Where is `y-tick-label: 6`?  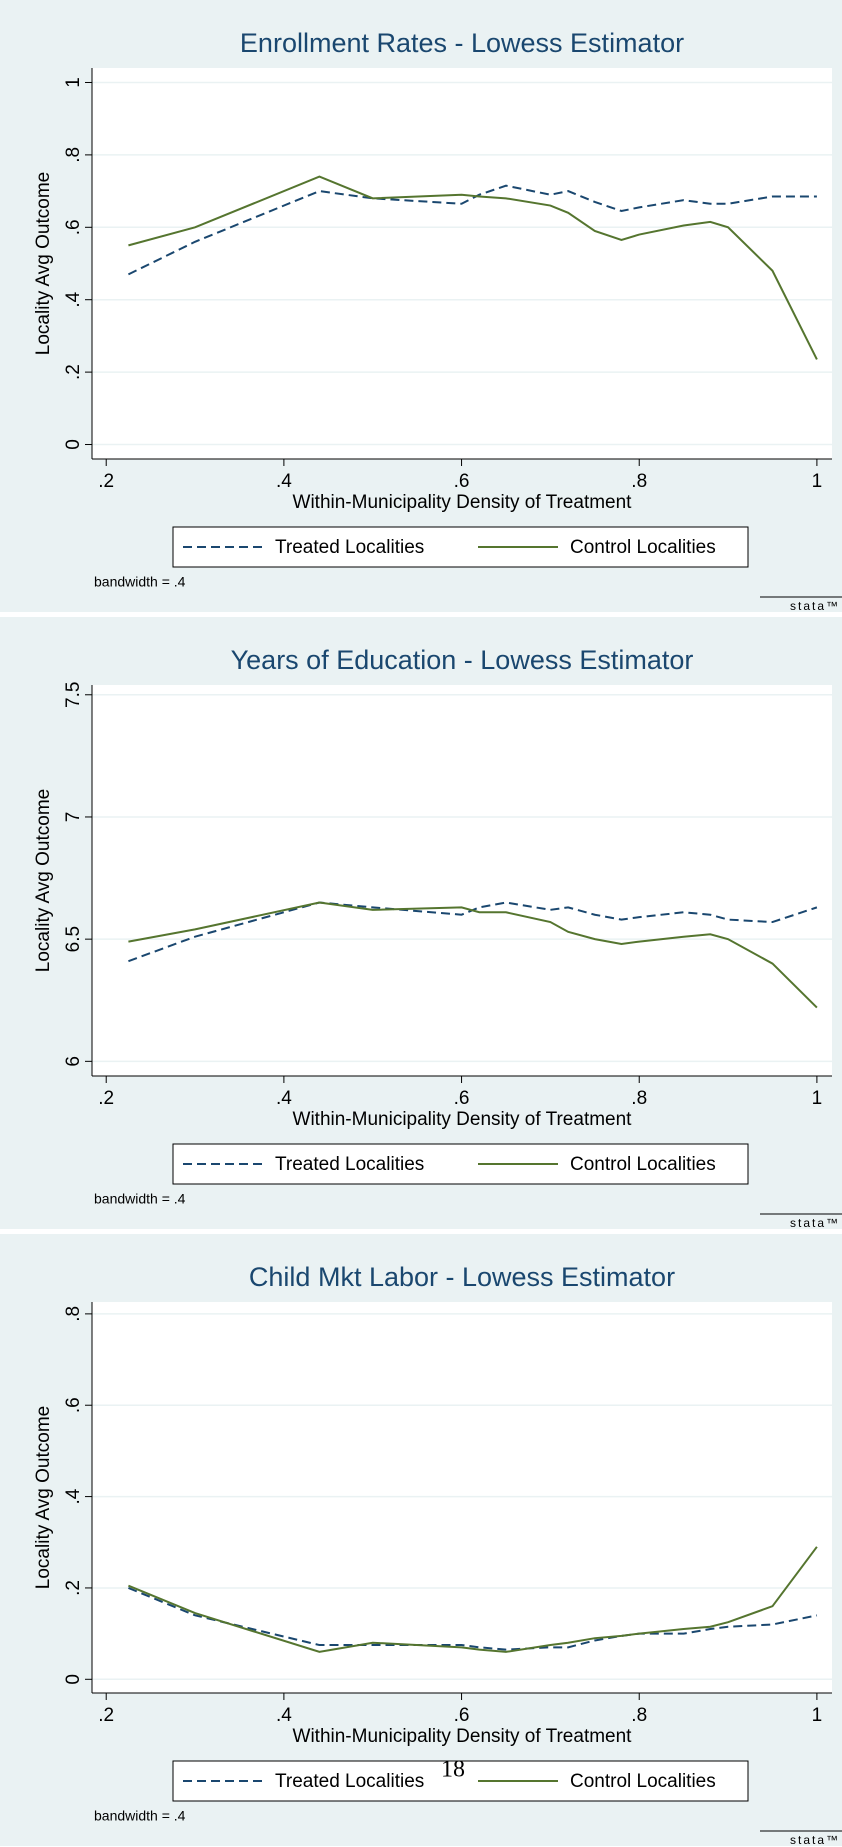
y-tick-label: 6 is located at coordinates (73, 1061).